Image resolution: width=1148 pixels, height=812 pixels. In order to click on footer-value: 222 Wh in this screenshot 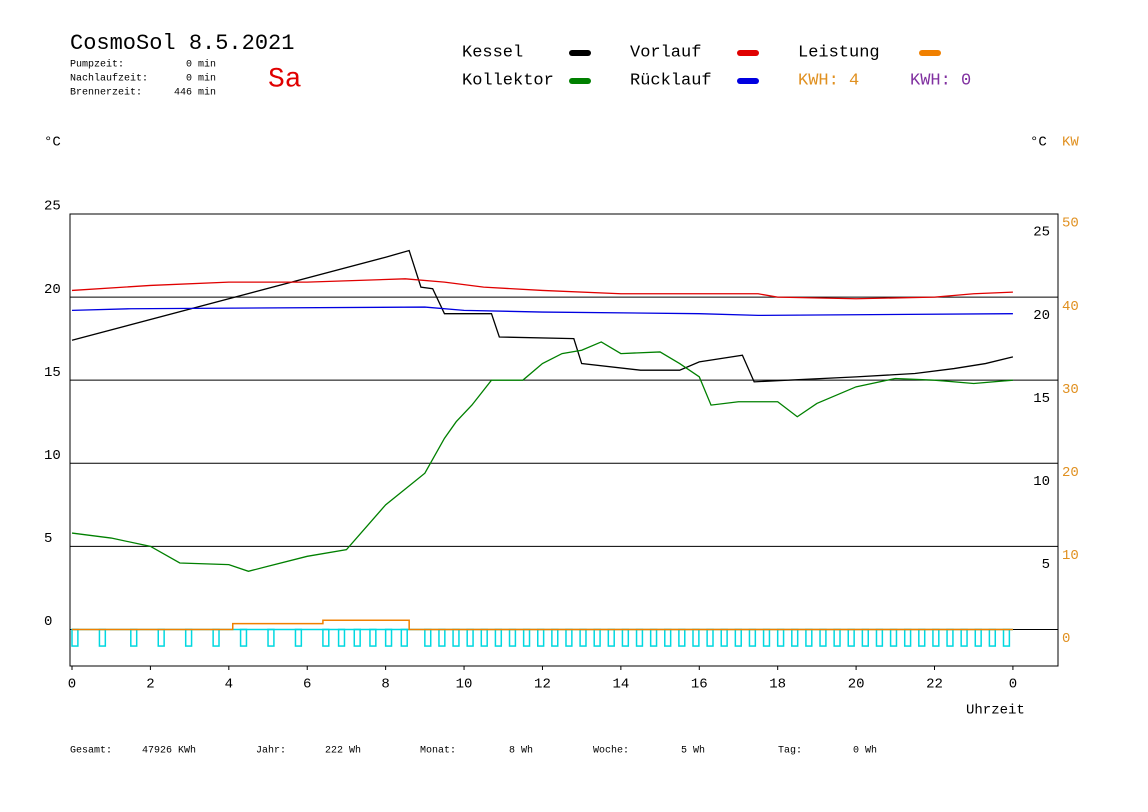, I will do `click(343, 751)`.